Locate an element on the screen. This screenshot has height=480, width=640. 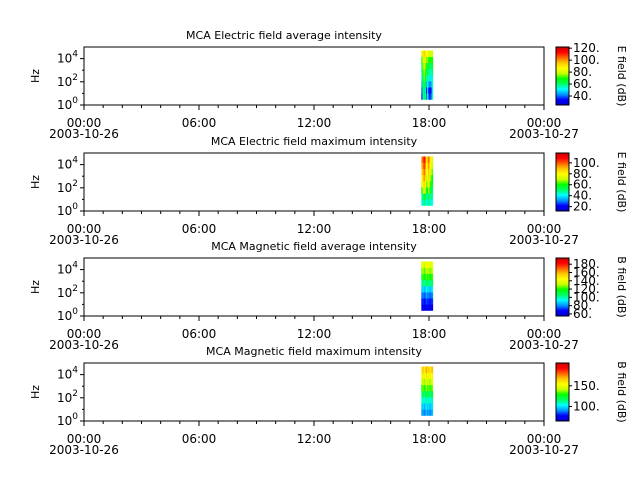
x-tick-label: 18:00 is located at coordinates (429, 334).